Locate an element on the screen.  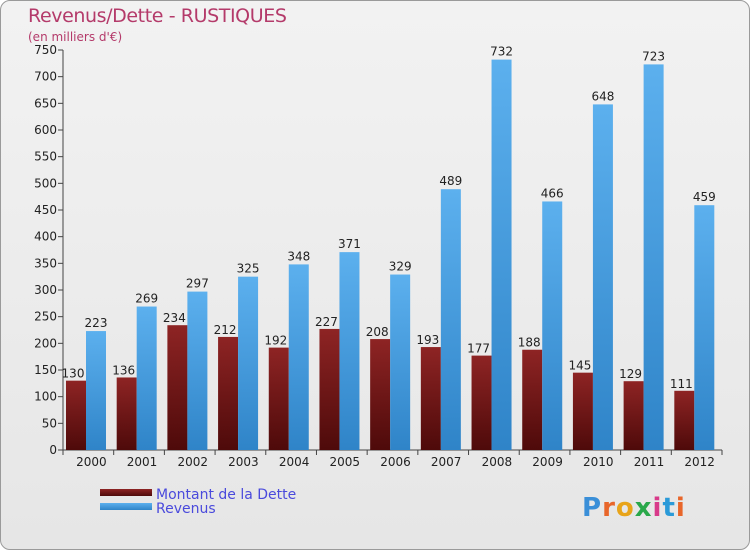
y-tick-label: 150 is located at coordinates (45, 370).